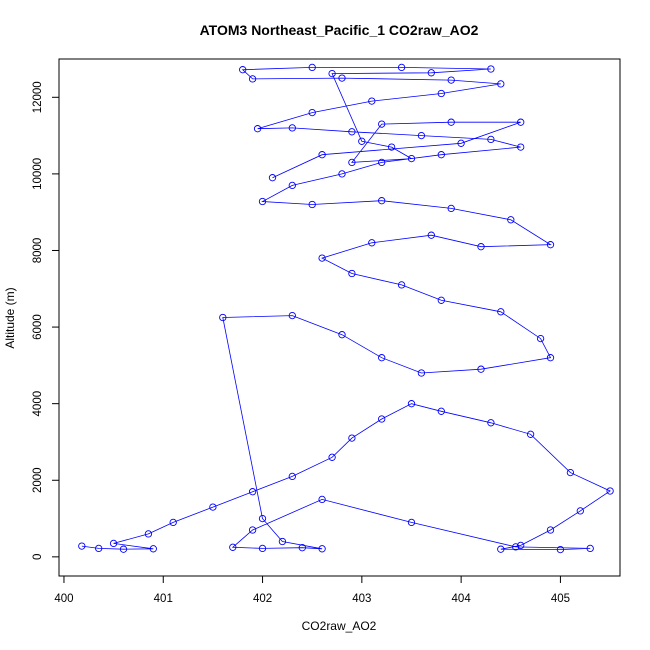 The width and height of the screenshot is (650, 650). I want to click on y-axis-label: Altitude (m), so click(10, 317).